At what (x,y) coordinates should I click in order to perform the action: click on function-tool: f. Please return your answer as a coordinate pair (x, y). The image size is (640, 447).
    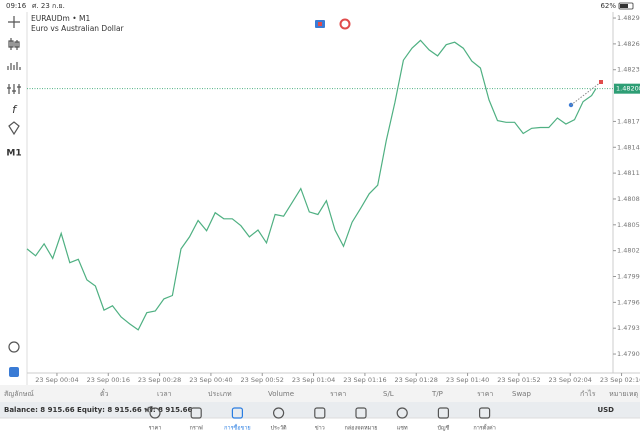
    Looking at the image, I should click on (15, 109).